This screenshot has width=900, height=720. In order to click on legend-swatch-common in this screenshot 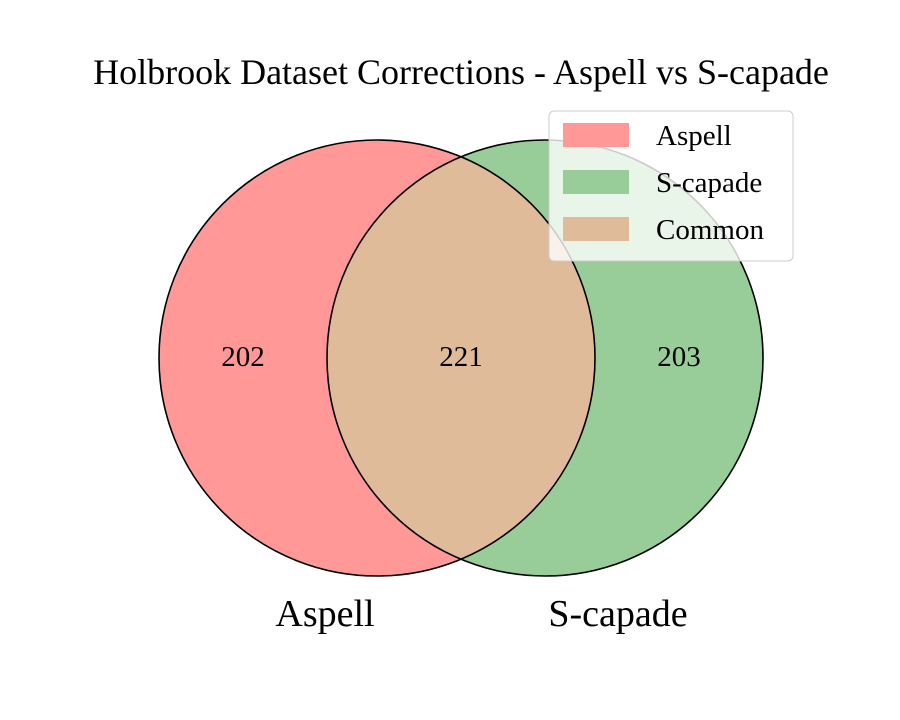, I will do `click(596, 229)`.